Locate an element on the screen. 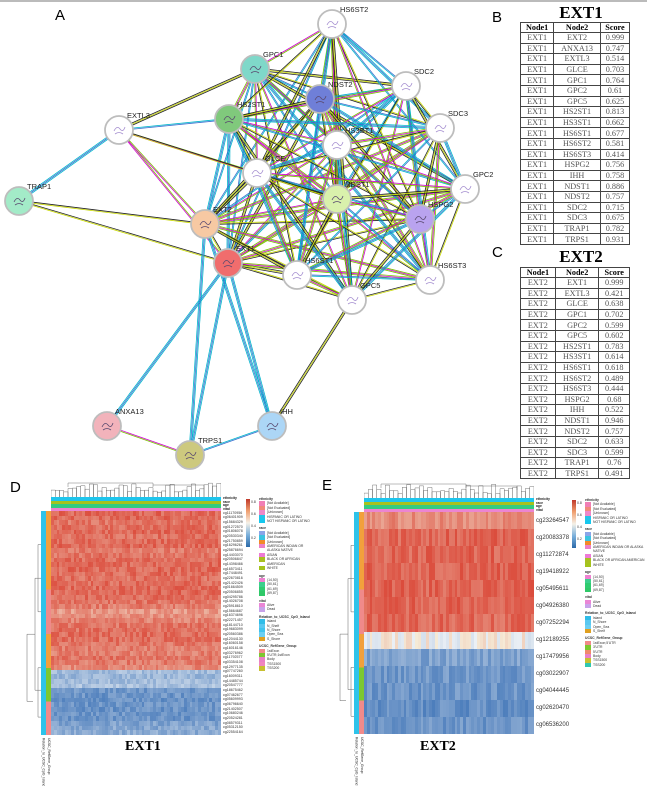 Image resolution: width=647 pixels, height=786 pixels. node-NDST2: NDST2 is located at coordinates (329, 97).